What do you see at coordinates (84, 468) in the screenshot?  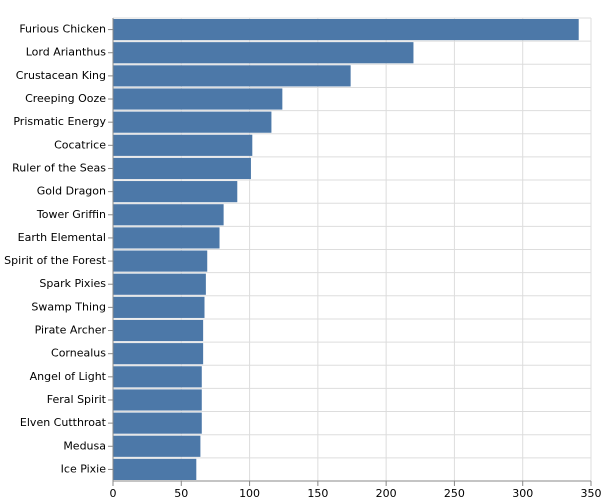 I see `y-tick-label: Ice Pixie` at bounding box center [84, 468].